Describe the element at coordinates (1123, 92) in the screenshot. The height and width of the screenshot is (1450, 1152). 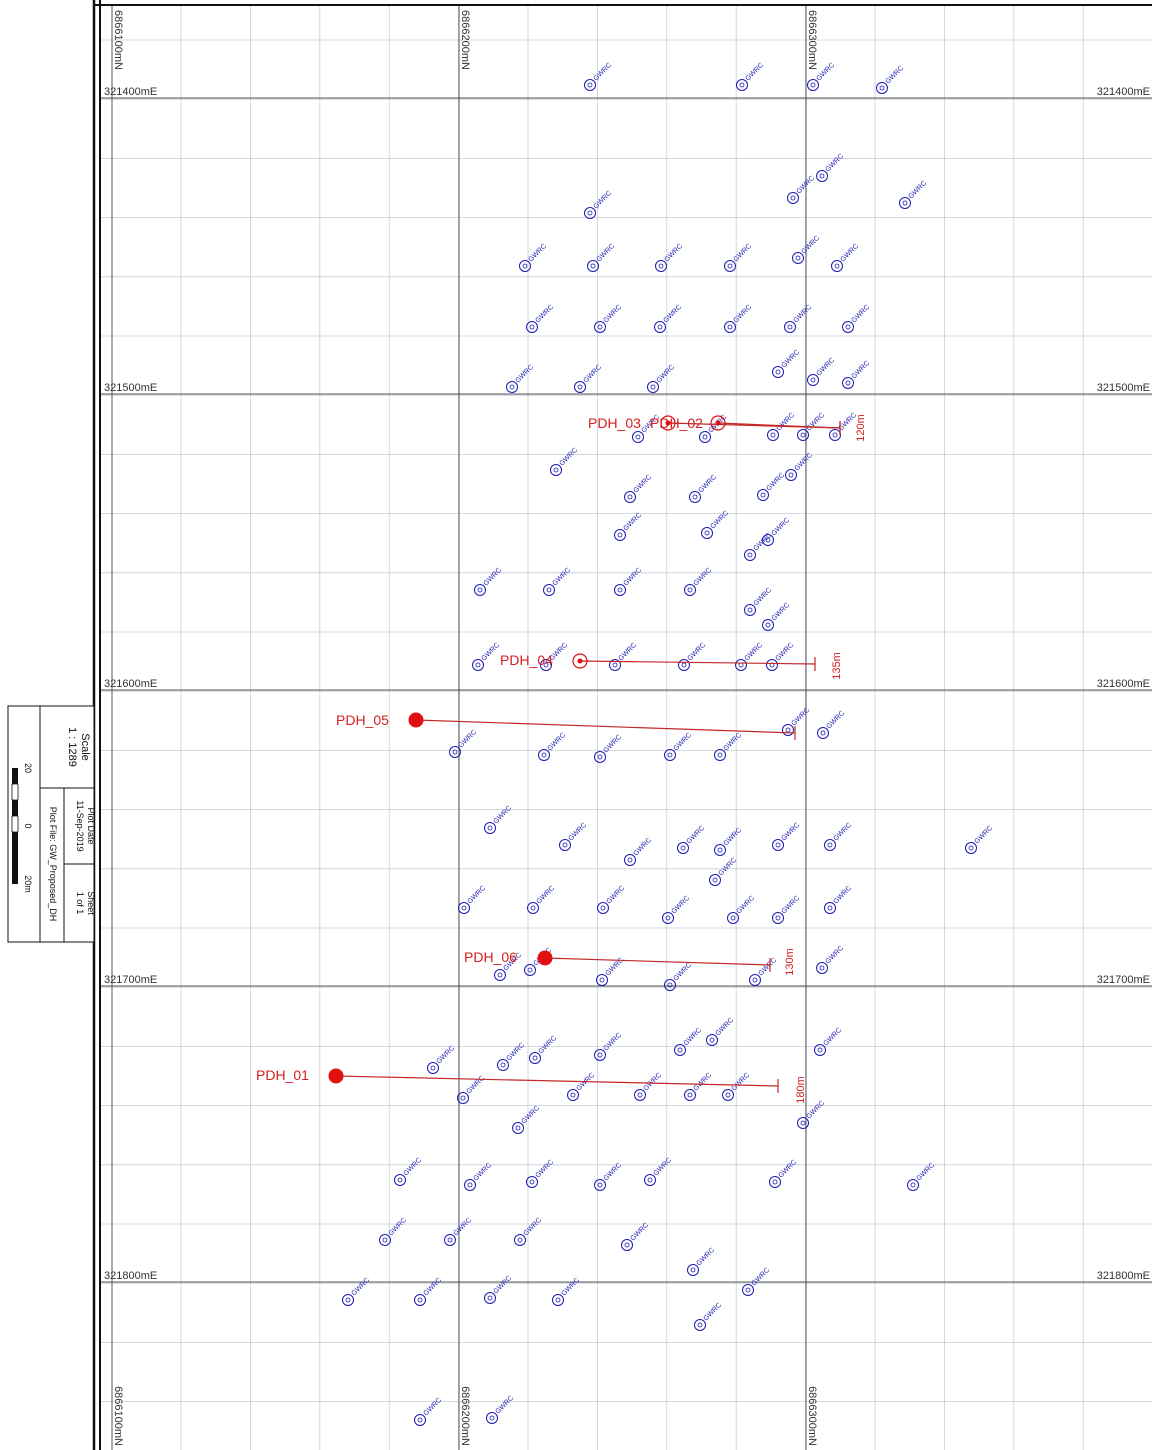
I see `easting-label-right: 321400mE` at that location.